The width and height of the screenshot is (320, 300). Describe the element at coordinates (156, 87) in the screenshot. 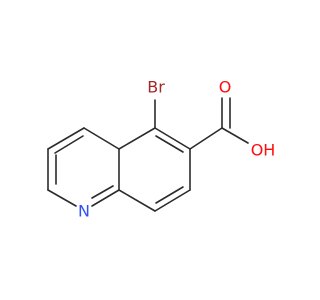

I see `atom-label: Br` at that location.